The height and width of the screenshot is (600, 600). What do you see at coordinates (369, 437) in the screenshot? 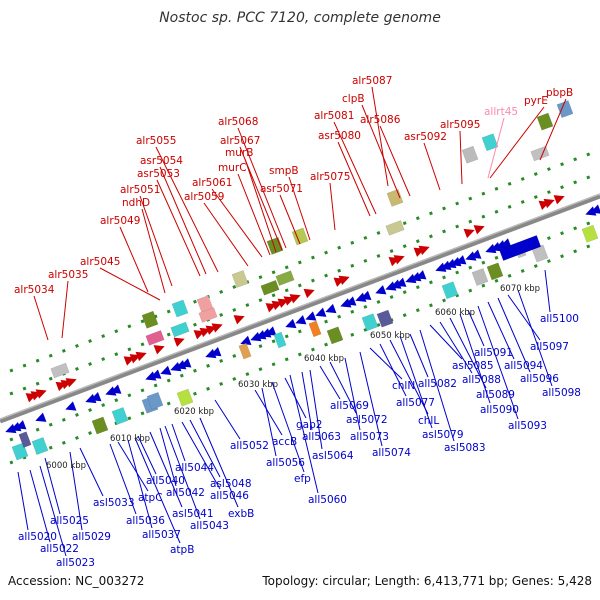
I see `bottom-gene-label: all5073` at bounding box center [369, 437].